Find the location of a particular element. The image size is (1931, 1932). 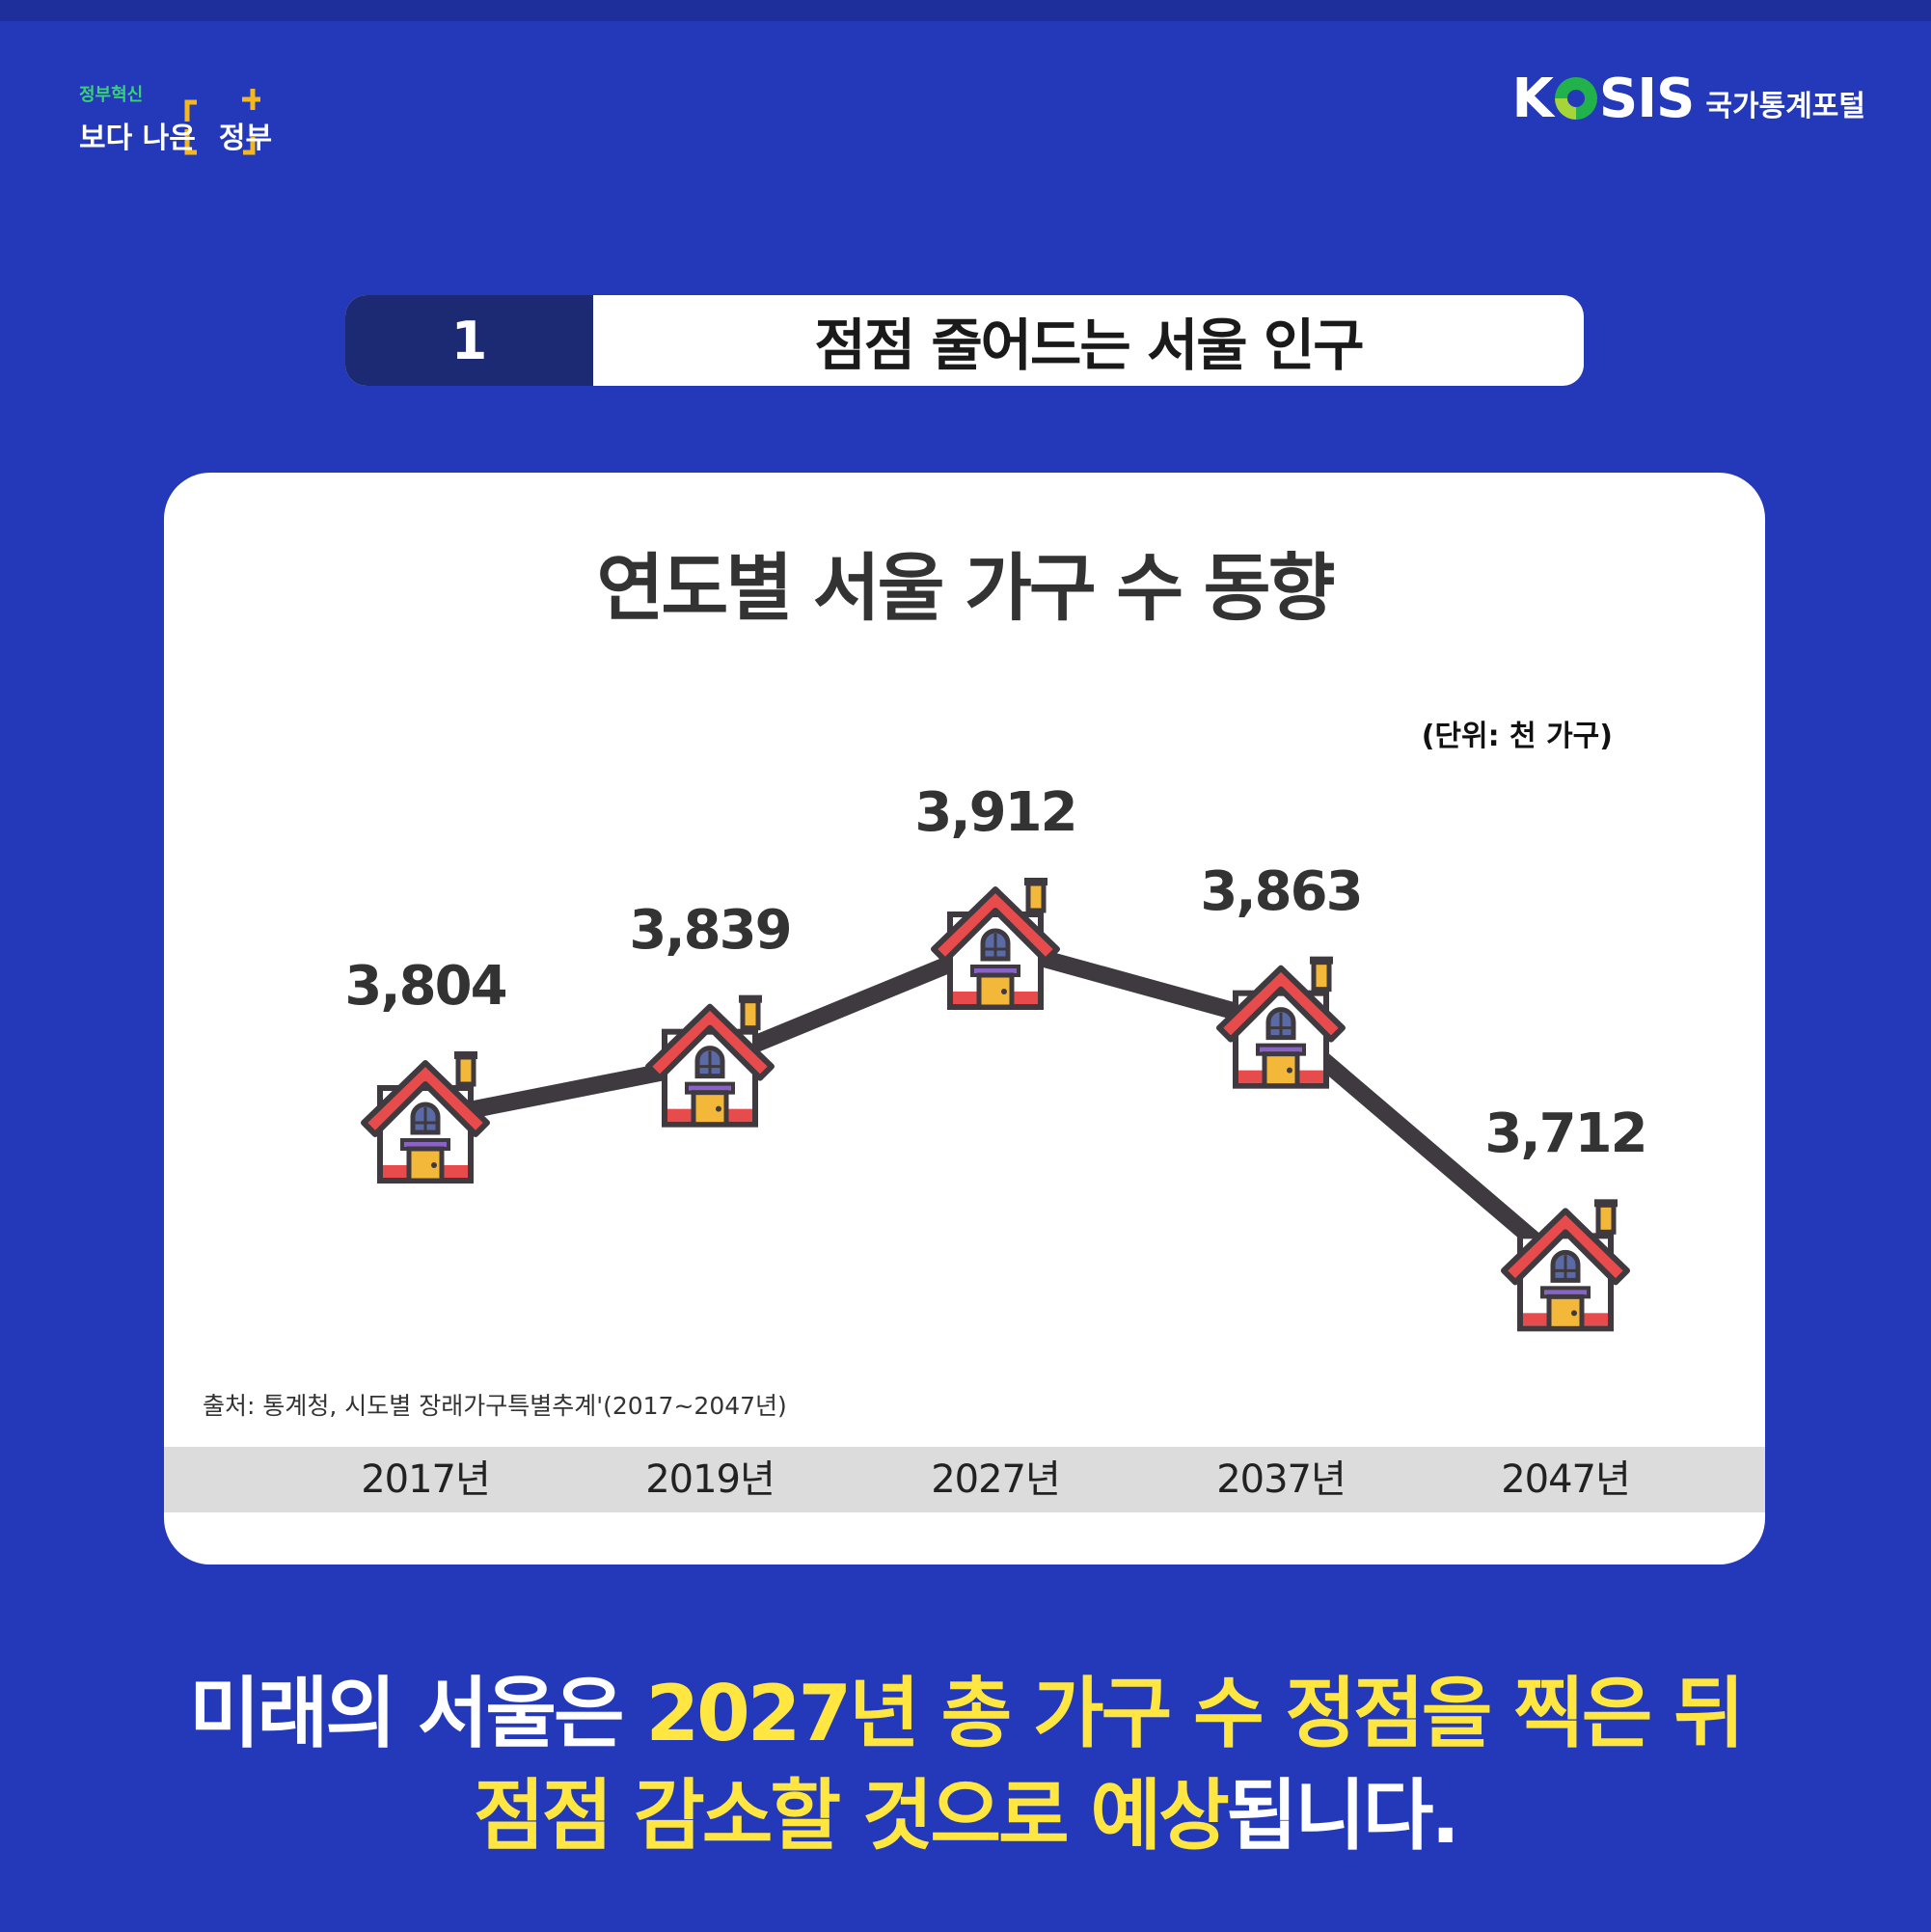

x-tick-label: 2027년 is located at coordinates (996, 1479).